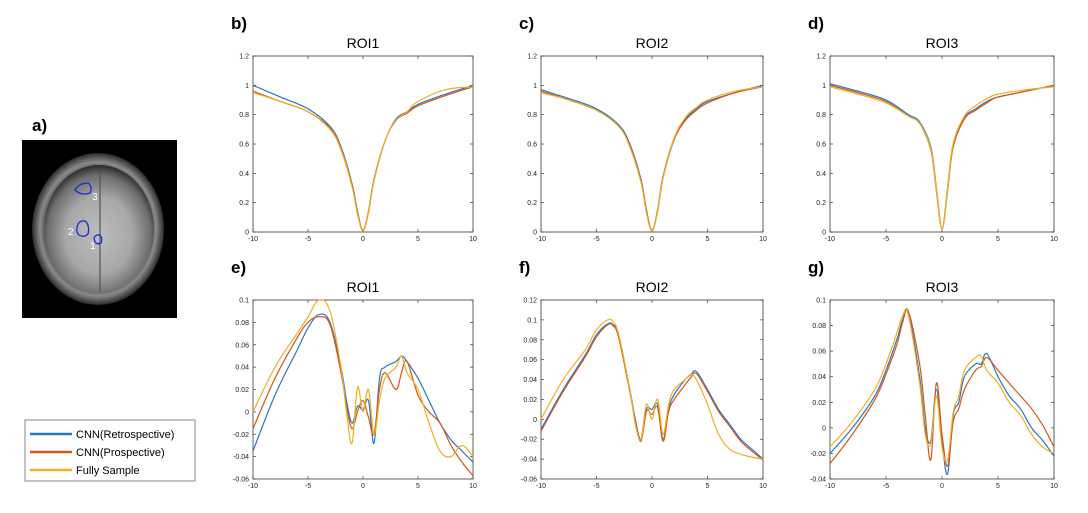 The height and width of the screenshot is (513, 1088). Describe the element at coordinates (652, 159) in the screenshot. I see `series-line-full-c` at that location.